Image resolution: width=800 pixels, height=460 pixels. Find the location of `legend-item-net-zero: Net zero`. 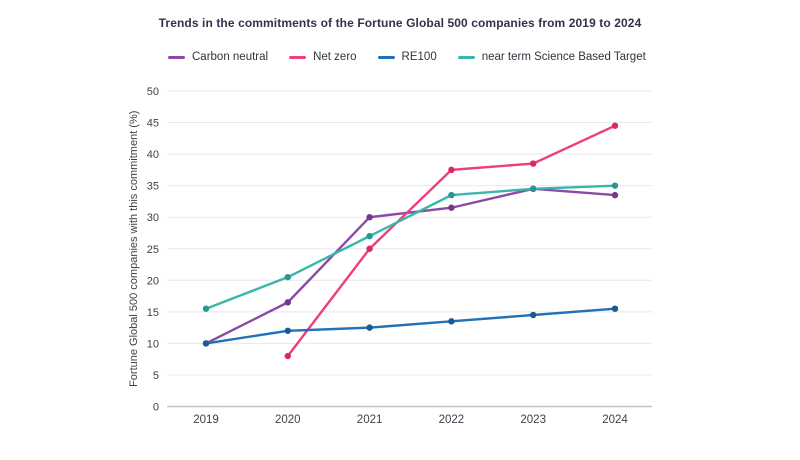

legend-item-net-zero: Net zero is located at coordinates (323, 57).